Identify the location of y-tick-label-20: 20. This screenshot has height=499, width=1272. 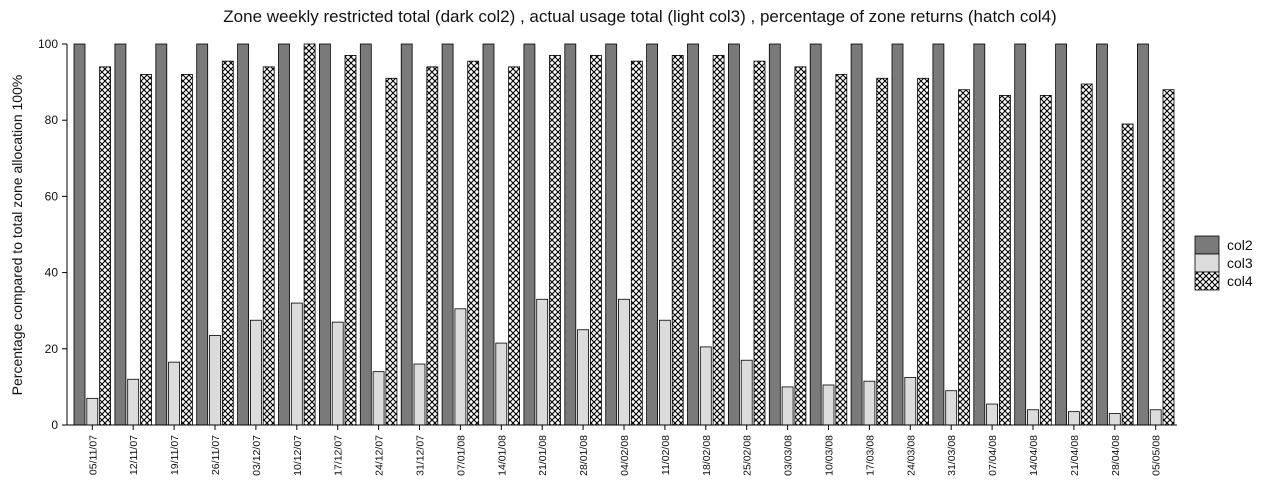
(52, 349).